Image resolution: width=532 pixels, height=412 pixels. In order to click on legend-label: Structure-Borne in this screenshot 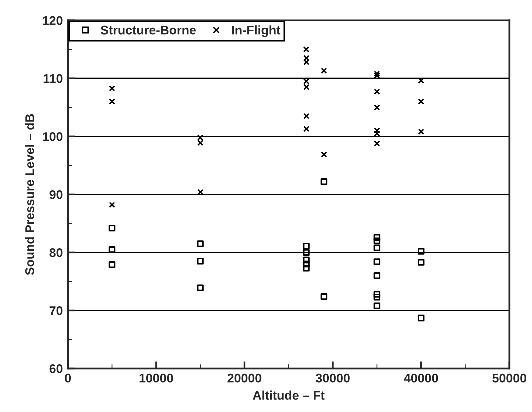, I will do `click(148, 30)`.